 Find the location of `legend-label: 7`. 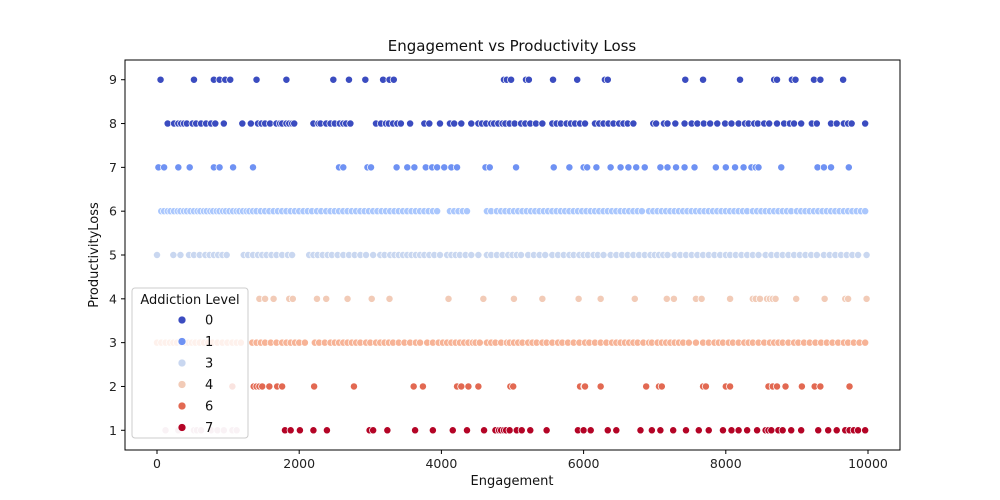

legend-label: 7 is located at coordinates (209, 428).